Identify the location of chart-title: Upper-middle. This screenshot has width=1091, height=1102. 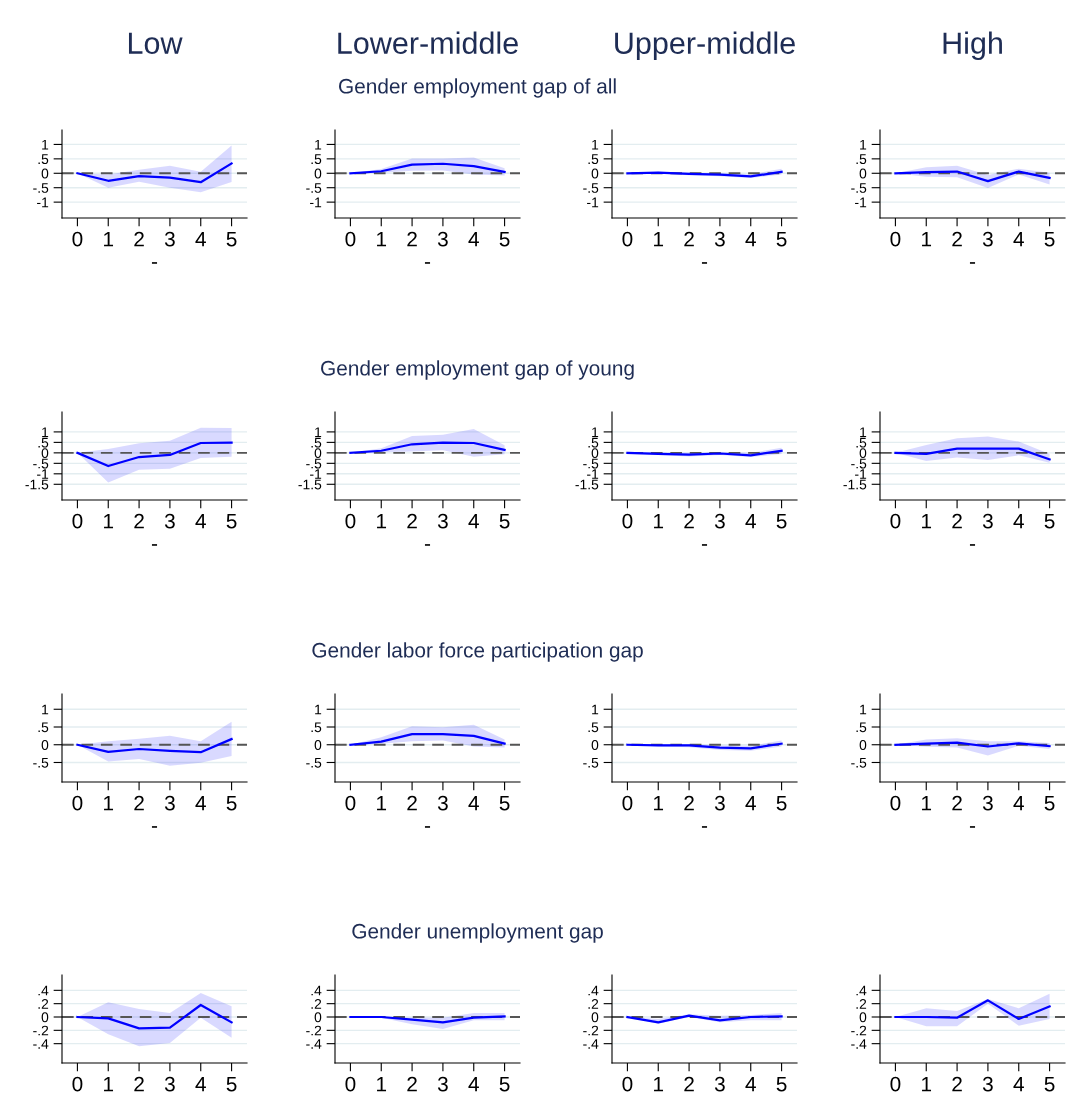
(705, 45).